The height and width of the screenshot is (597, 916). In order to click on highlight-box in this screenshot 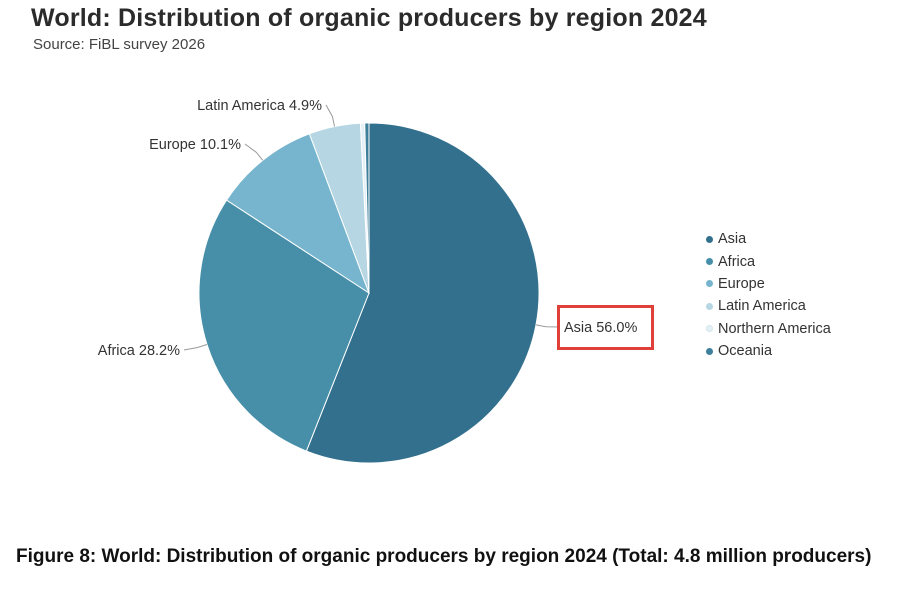, I will do `click(605, 327)`.